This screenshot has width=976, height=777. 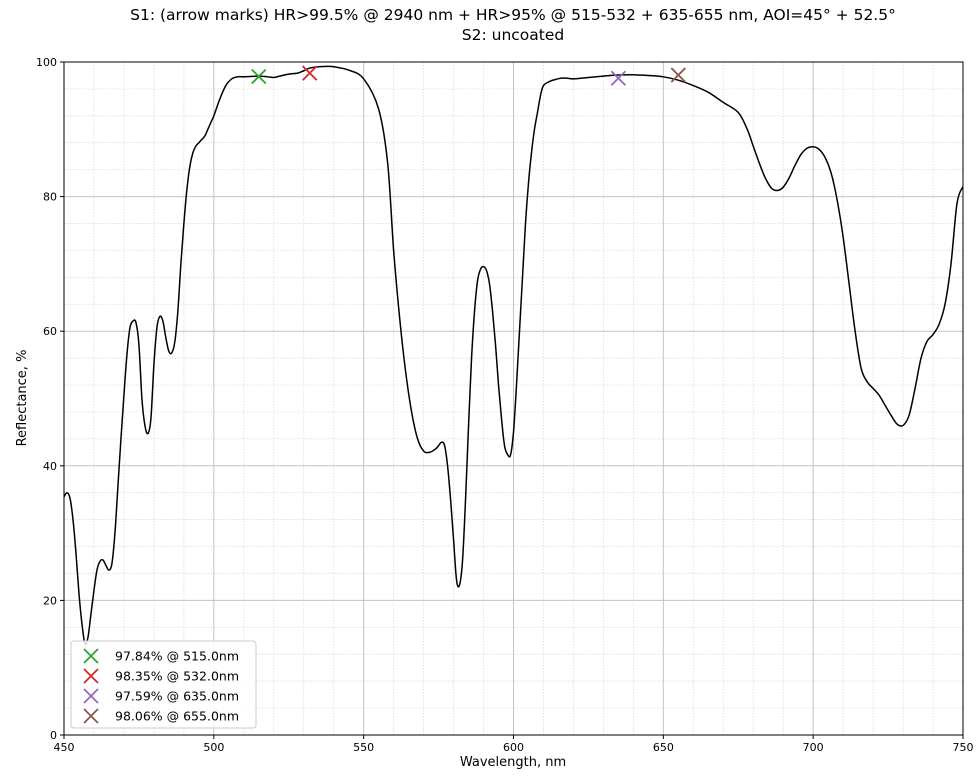 What do you see at coordinates (177, 716) in the screenshot?
I see `legend-label: 98.06% @ 655.0nm` at bounding box center [177, 716].